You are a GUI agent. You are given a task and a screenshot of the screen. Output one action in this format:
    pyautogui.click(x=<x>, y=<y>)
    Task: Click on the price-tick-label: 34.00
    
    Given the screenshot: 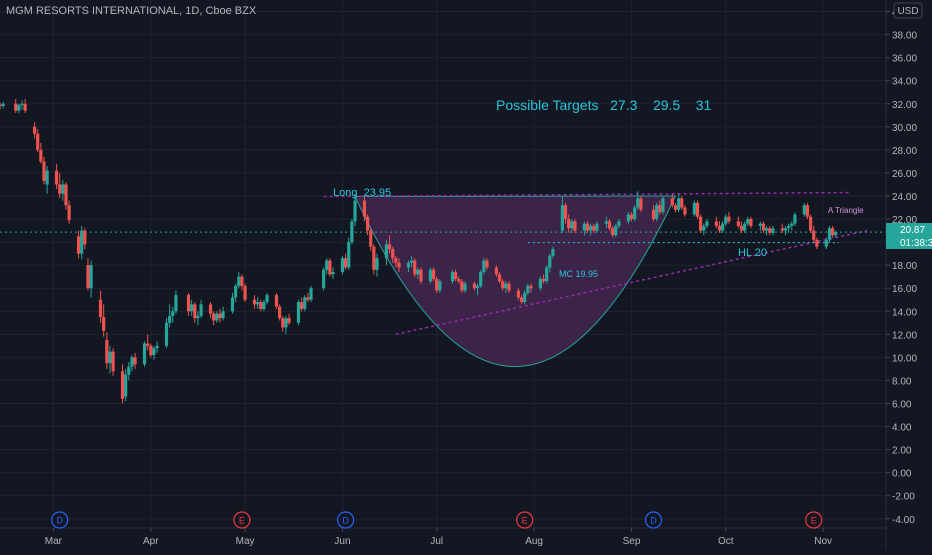 What is the action you would take?
    pyautogui.click(x=904, y=82)
    